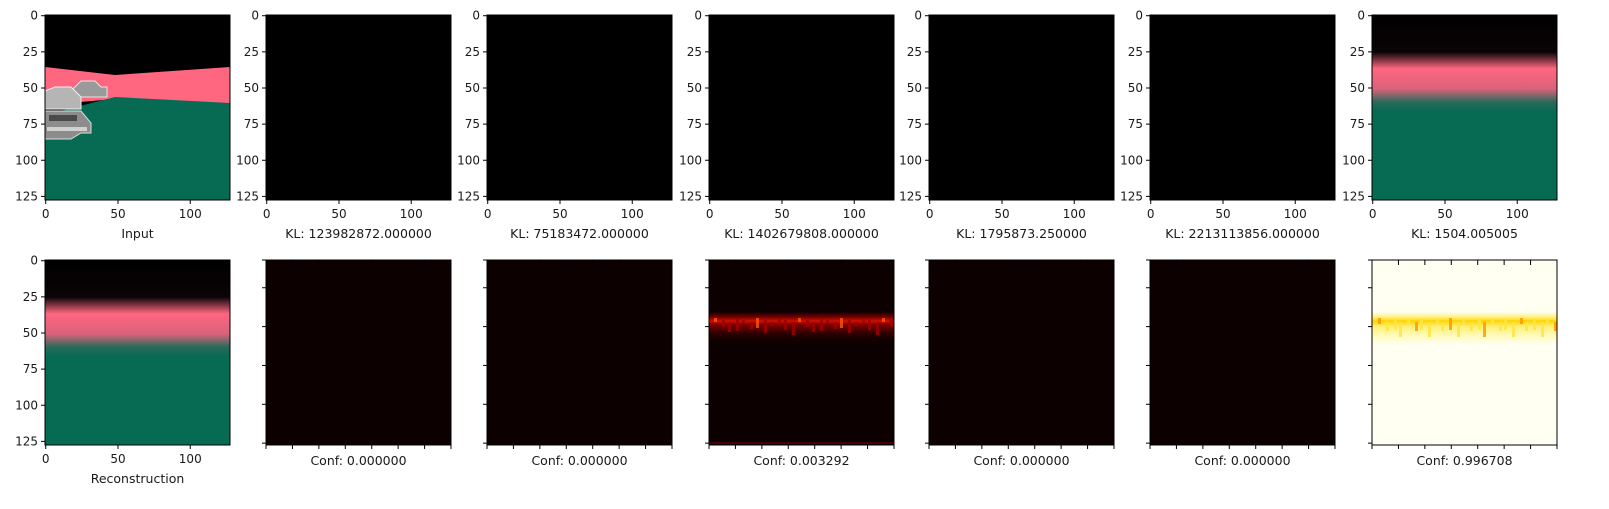  I want to click on panel-label: KL: 1402679808.000000, so click(801, 233).